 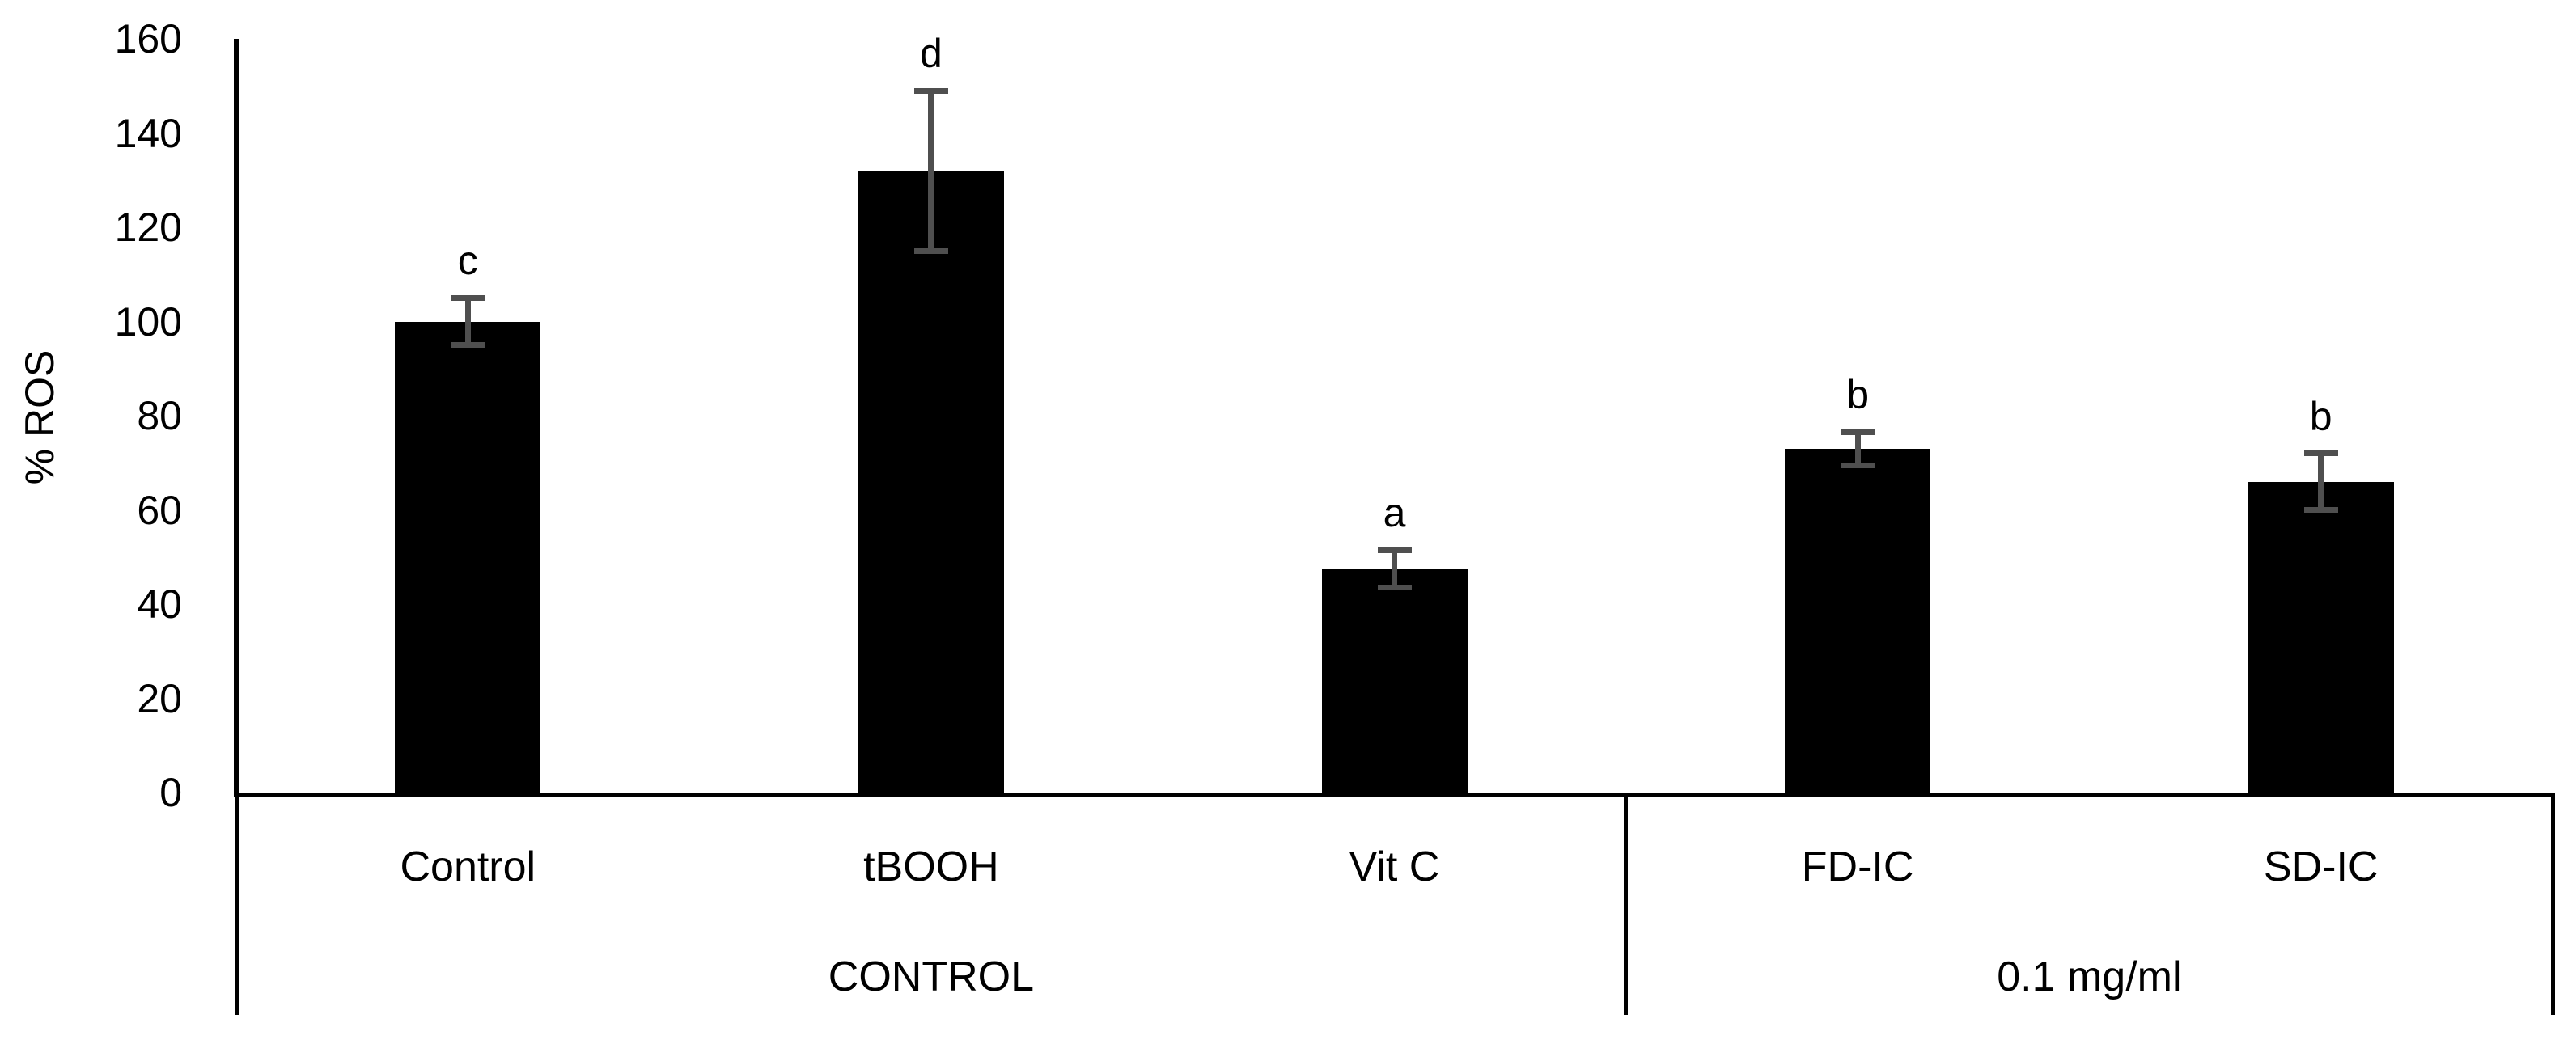 I want to click on y-tick-label: 160, so click(x=148, y=38).